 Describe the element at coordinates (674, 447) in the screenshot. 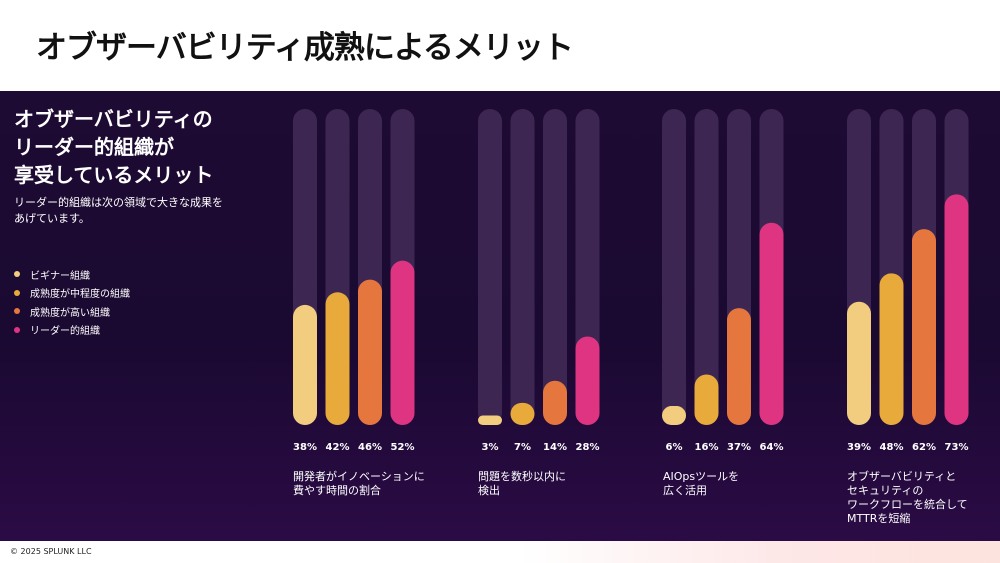

I see `bar-value-label: 6%` at that location.